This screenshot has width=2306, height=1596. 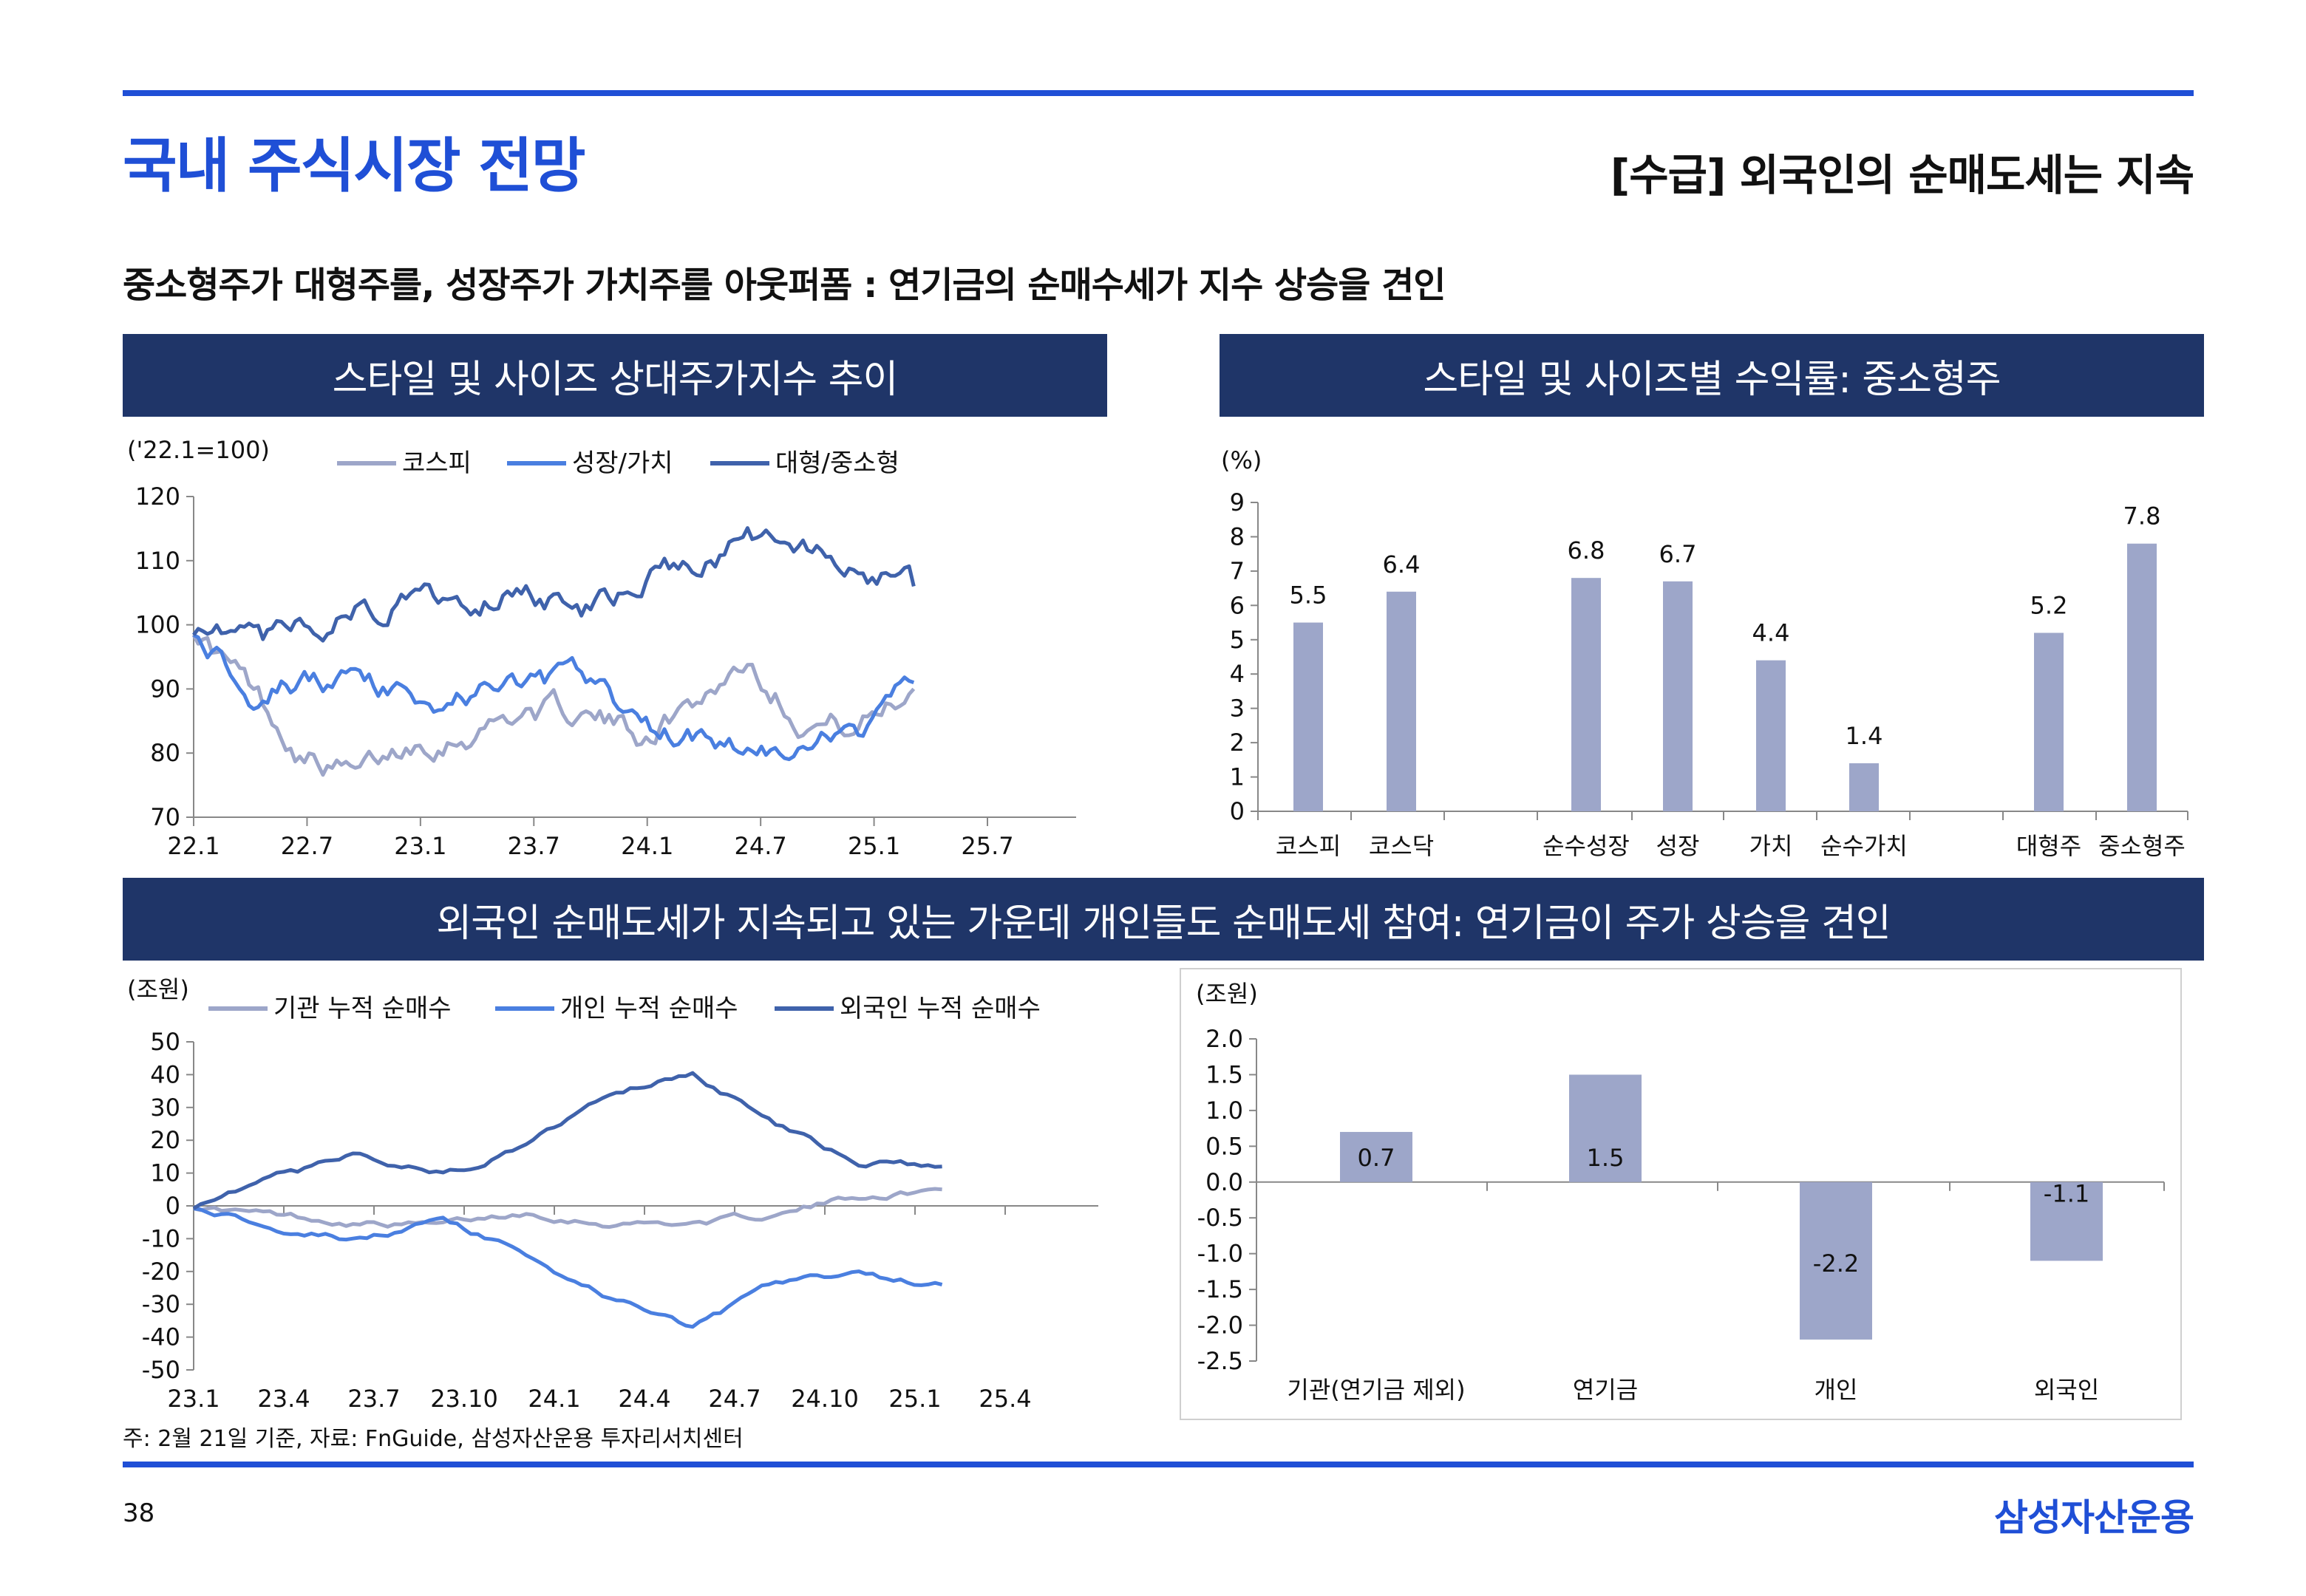 I want to click on top-rule, so click(x=1158, y=93).